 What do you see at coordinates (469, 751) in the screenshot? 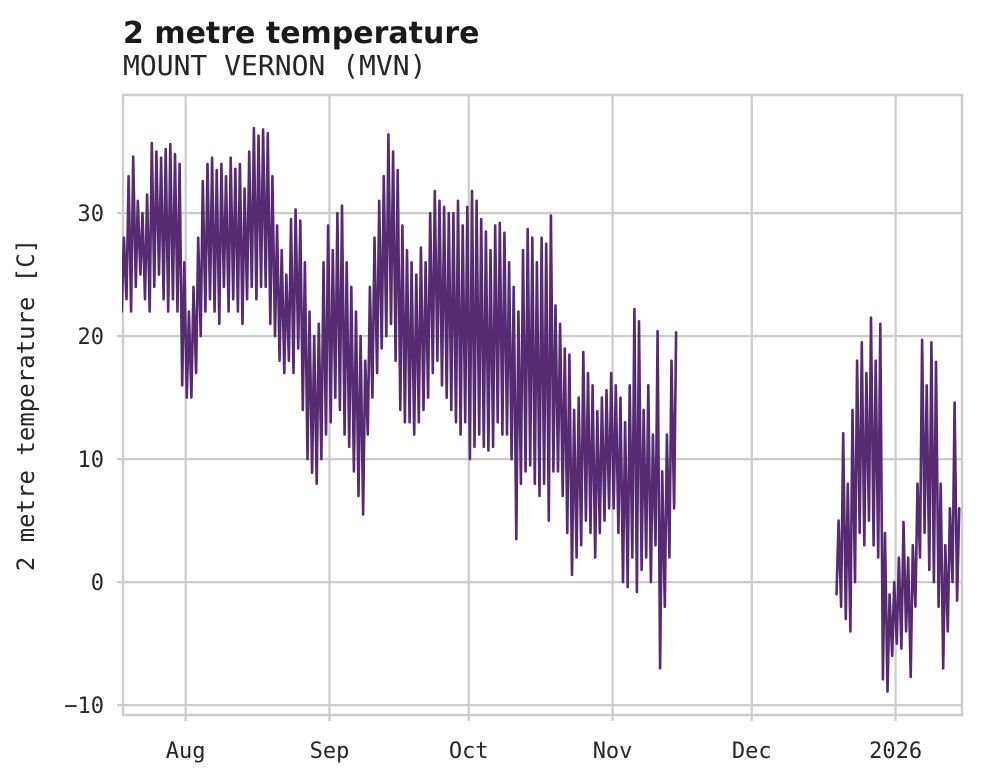
I see `x-tick-label: Oct` at bounding box center [469, 751].